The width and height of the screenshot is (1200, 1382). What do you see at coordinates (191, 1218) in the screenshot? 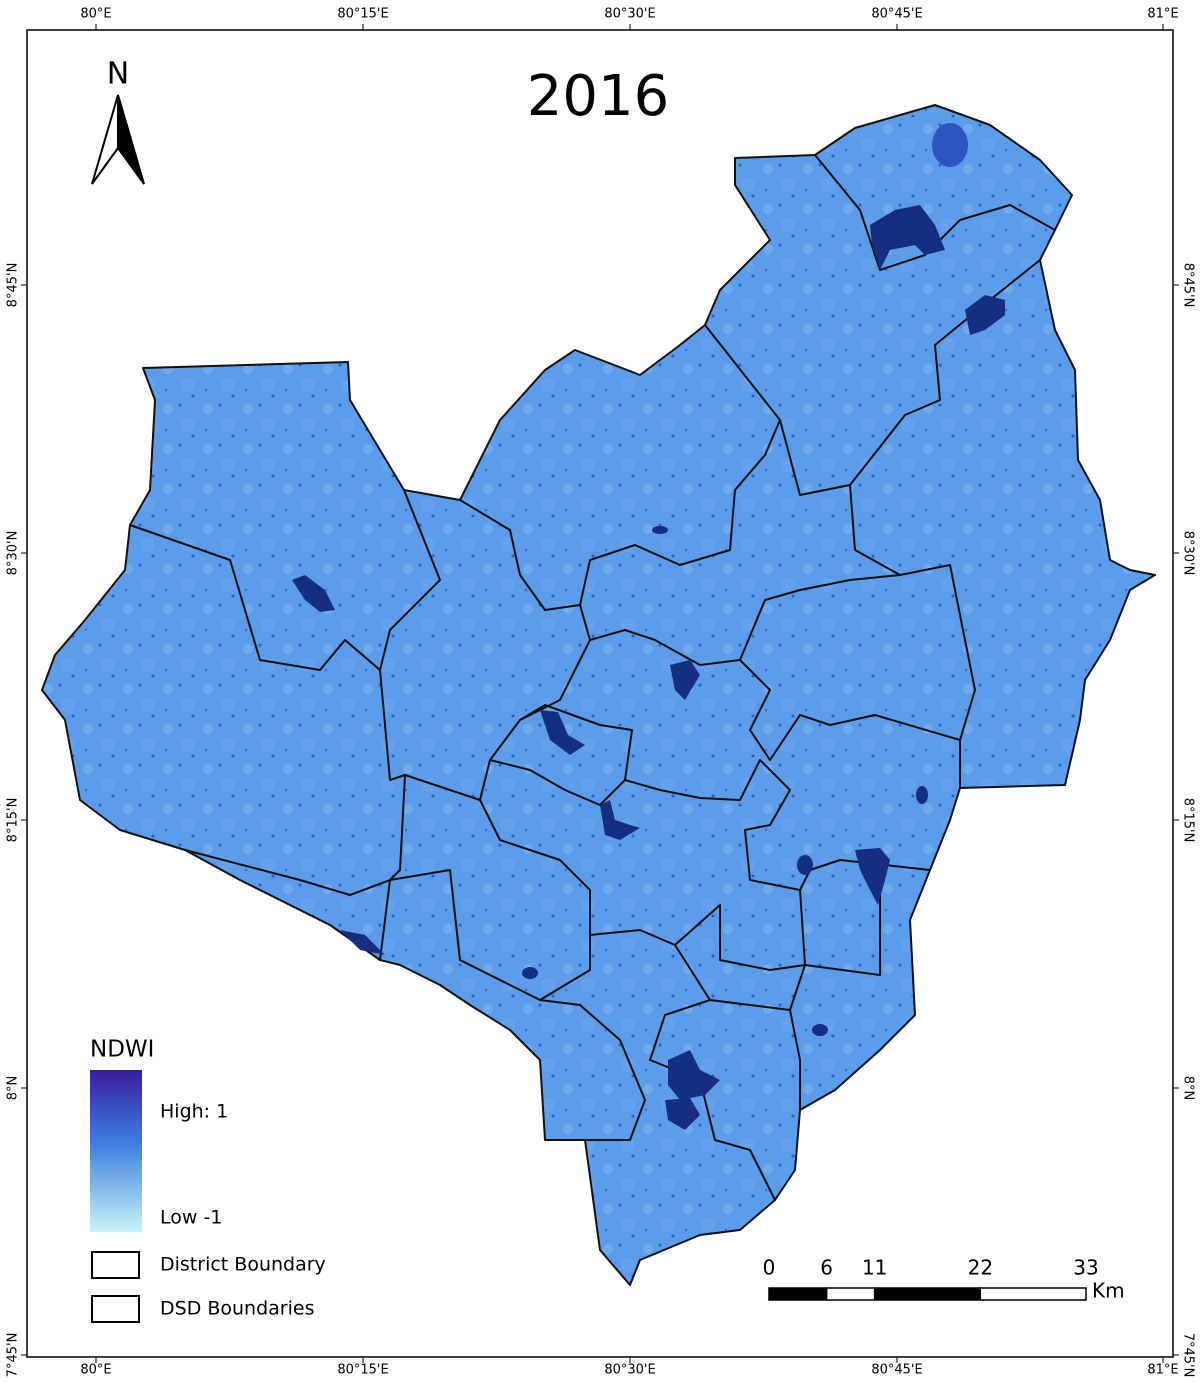
I see `legend-low: Low -1` at bounding box center [191, 1218].